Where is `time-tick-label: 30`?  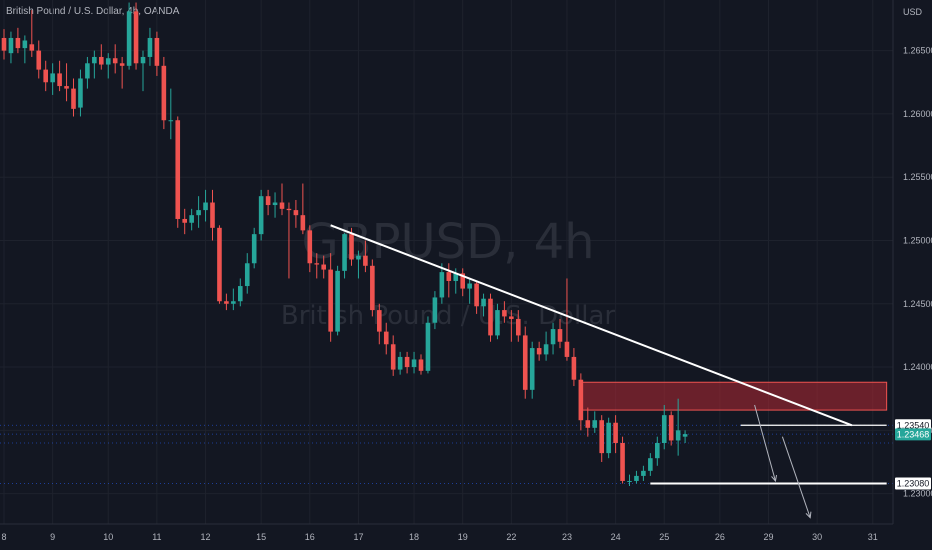 time-tick-label: 30 is located at coordinates (817, 537).